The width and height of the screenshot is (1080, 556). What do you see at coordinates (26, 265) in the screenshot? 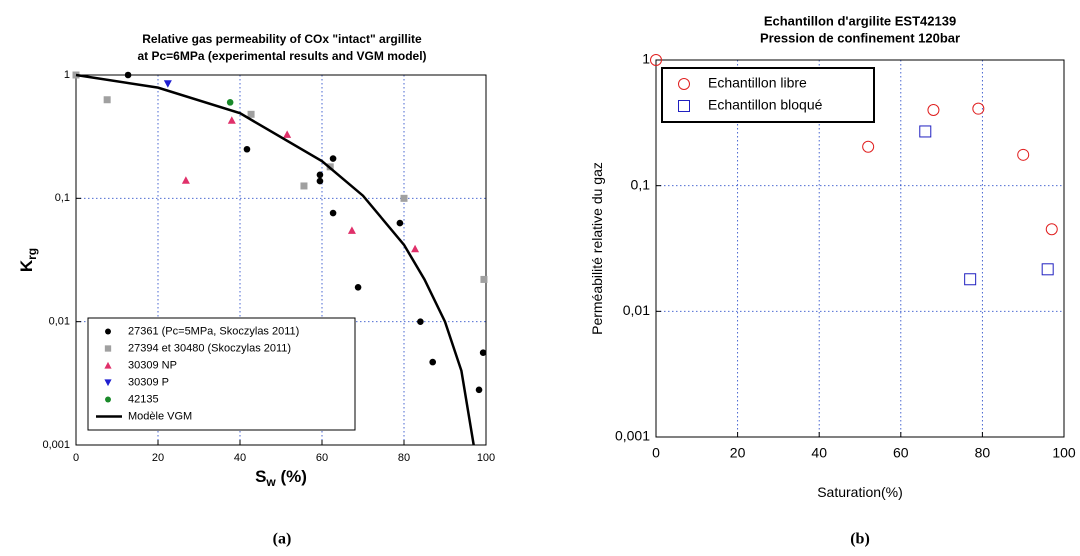
I see `y-axis-label-part: K` at bounding box center [26, 265].